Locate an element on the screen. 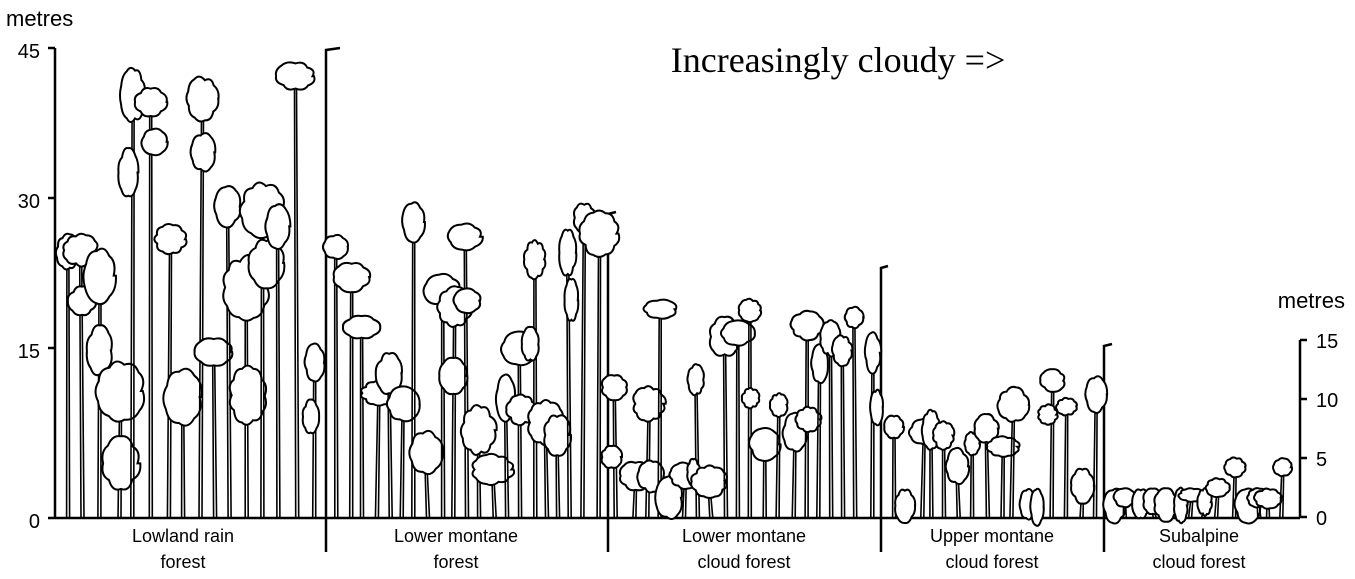 Image resolution: width=1355 pixels, height=579 pixels. zone-label-subalpine-line2: cloud forest is located at coordinates (1198, 562).